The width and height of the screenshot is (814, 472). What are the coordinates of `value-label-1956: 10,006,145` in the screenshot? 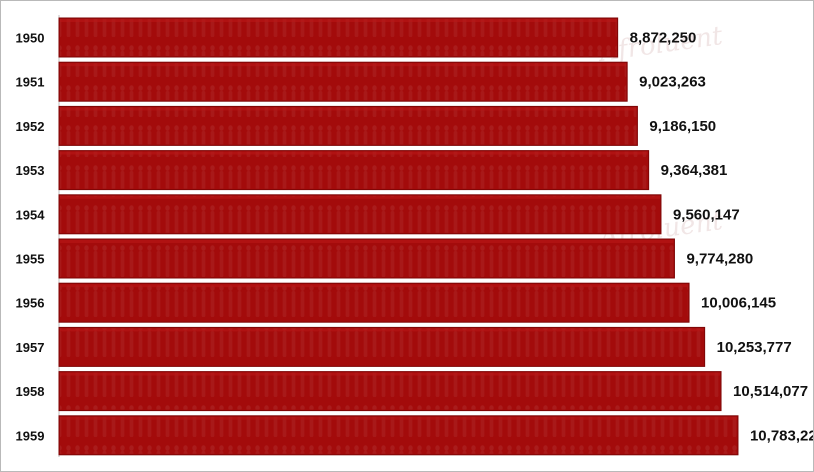 It's located at (738, 303).